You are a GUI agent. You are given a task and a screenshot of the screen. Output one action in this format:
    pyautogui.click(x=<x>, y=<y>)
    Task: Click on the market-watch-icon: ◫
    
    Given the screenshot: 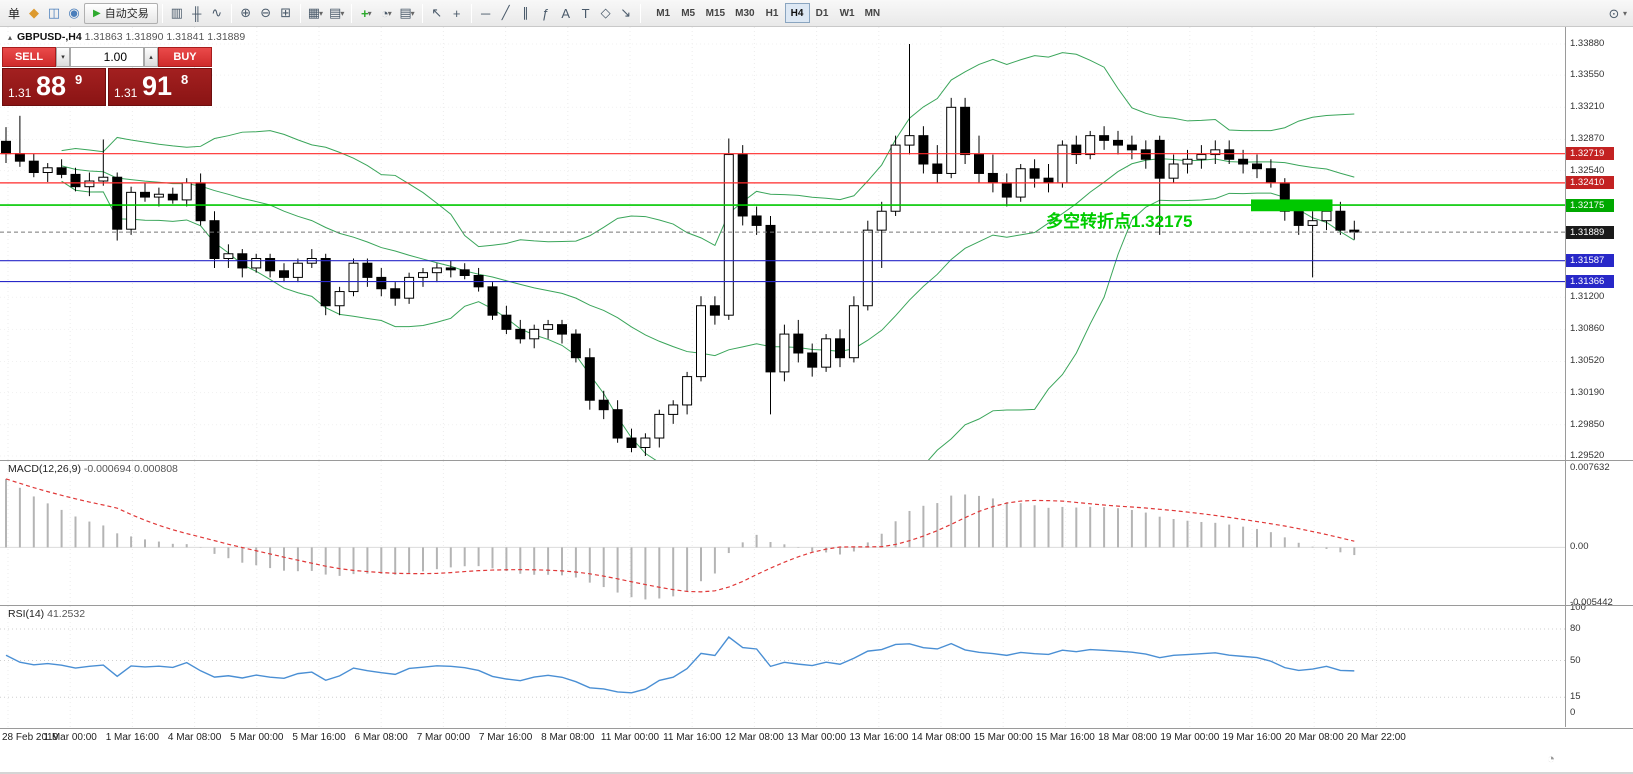 What is the action you would take?
    pyautogui.click(x=54, y=12)
    